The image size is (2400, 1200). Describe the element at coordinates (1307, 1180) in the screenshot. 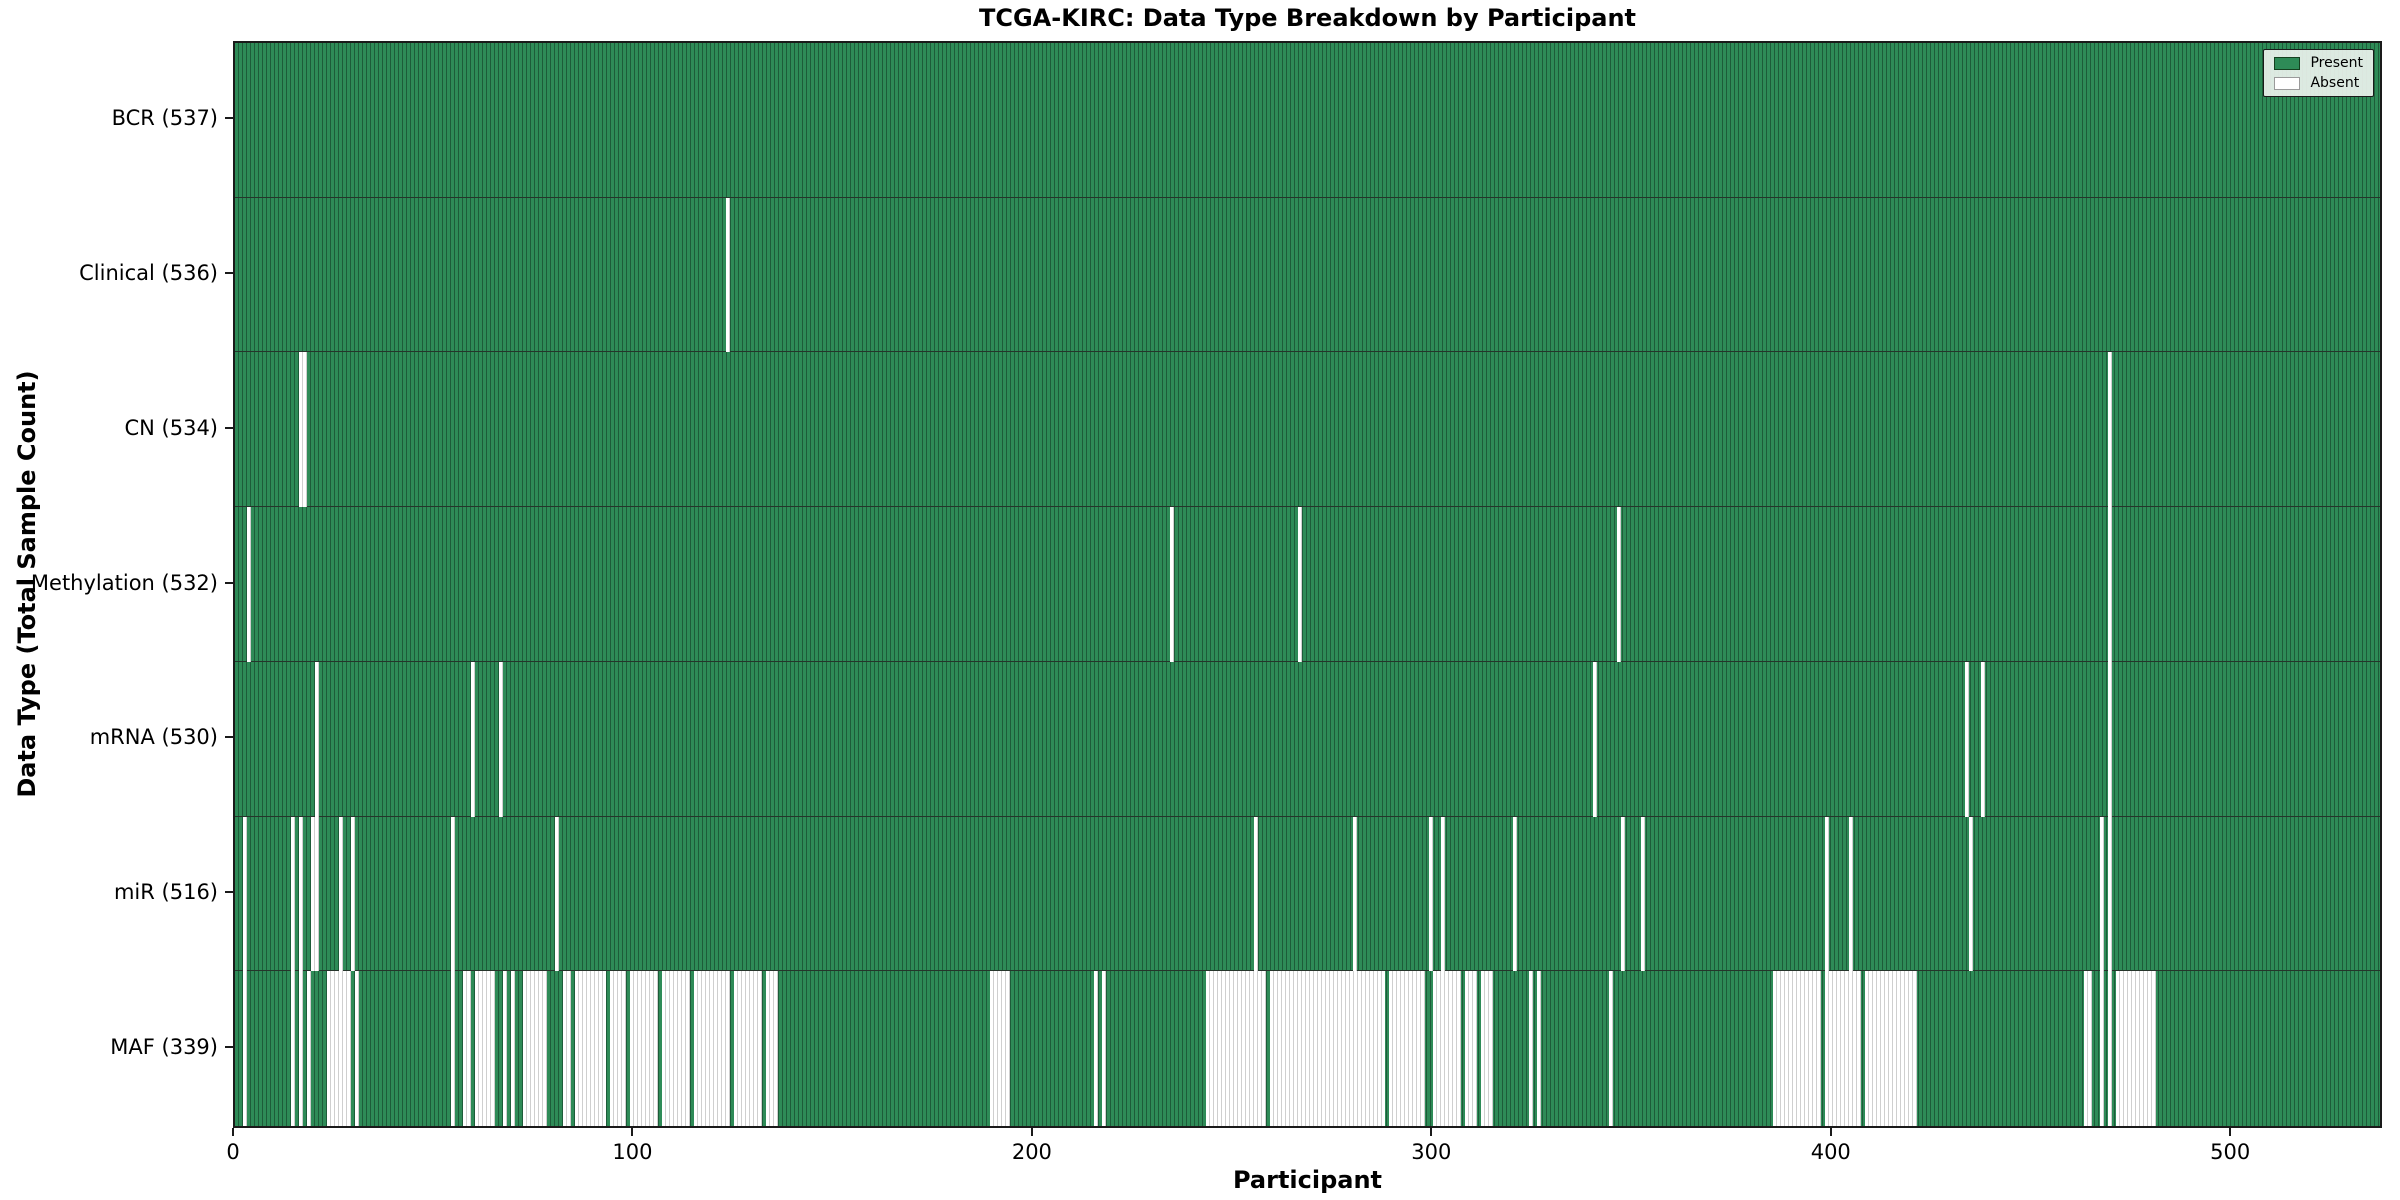

I see `x-axis-label: Participant` at that location.